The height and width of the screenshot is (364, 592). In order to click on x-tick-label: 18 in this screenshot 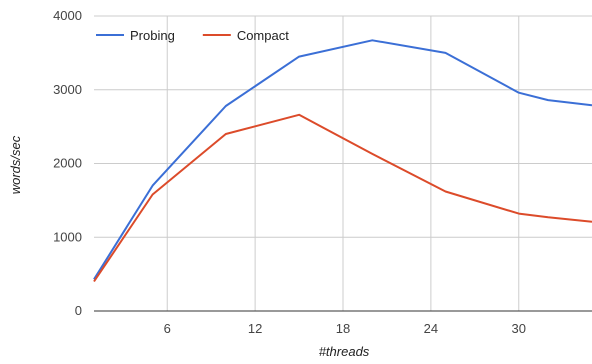, I will do `click(343, 328)`.